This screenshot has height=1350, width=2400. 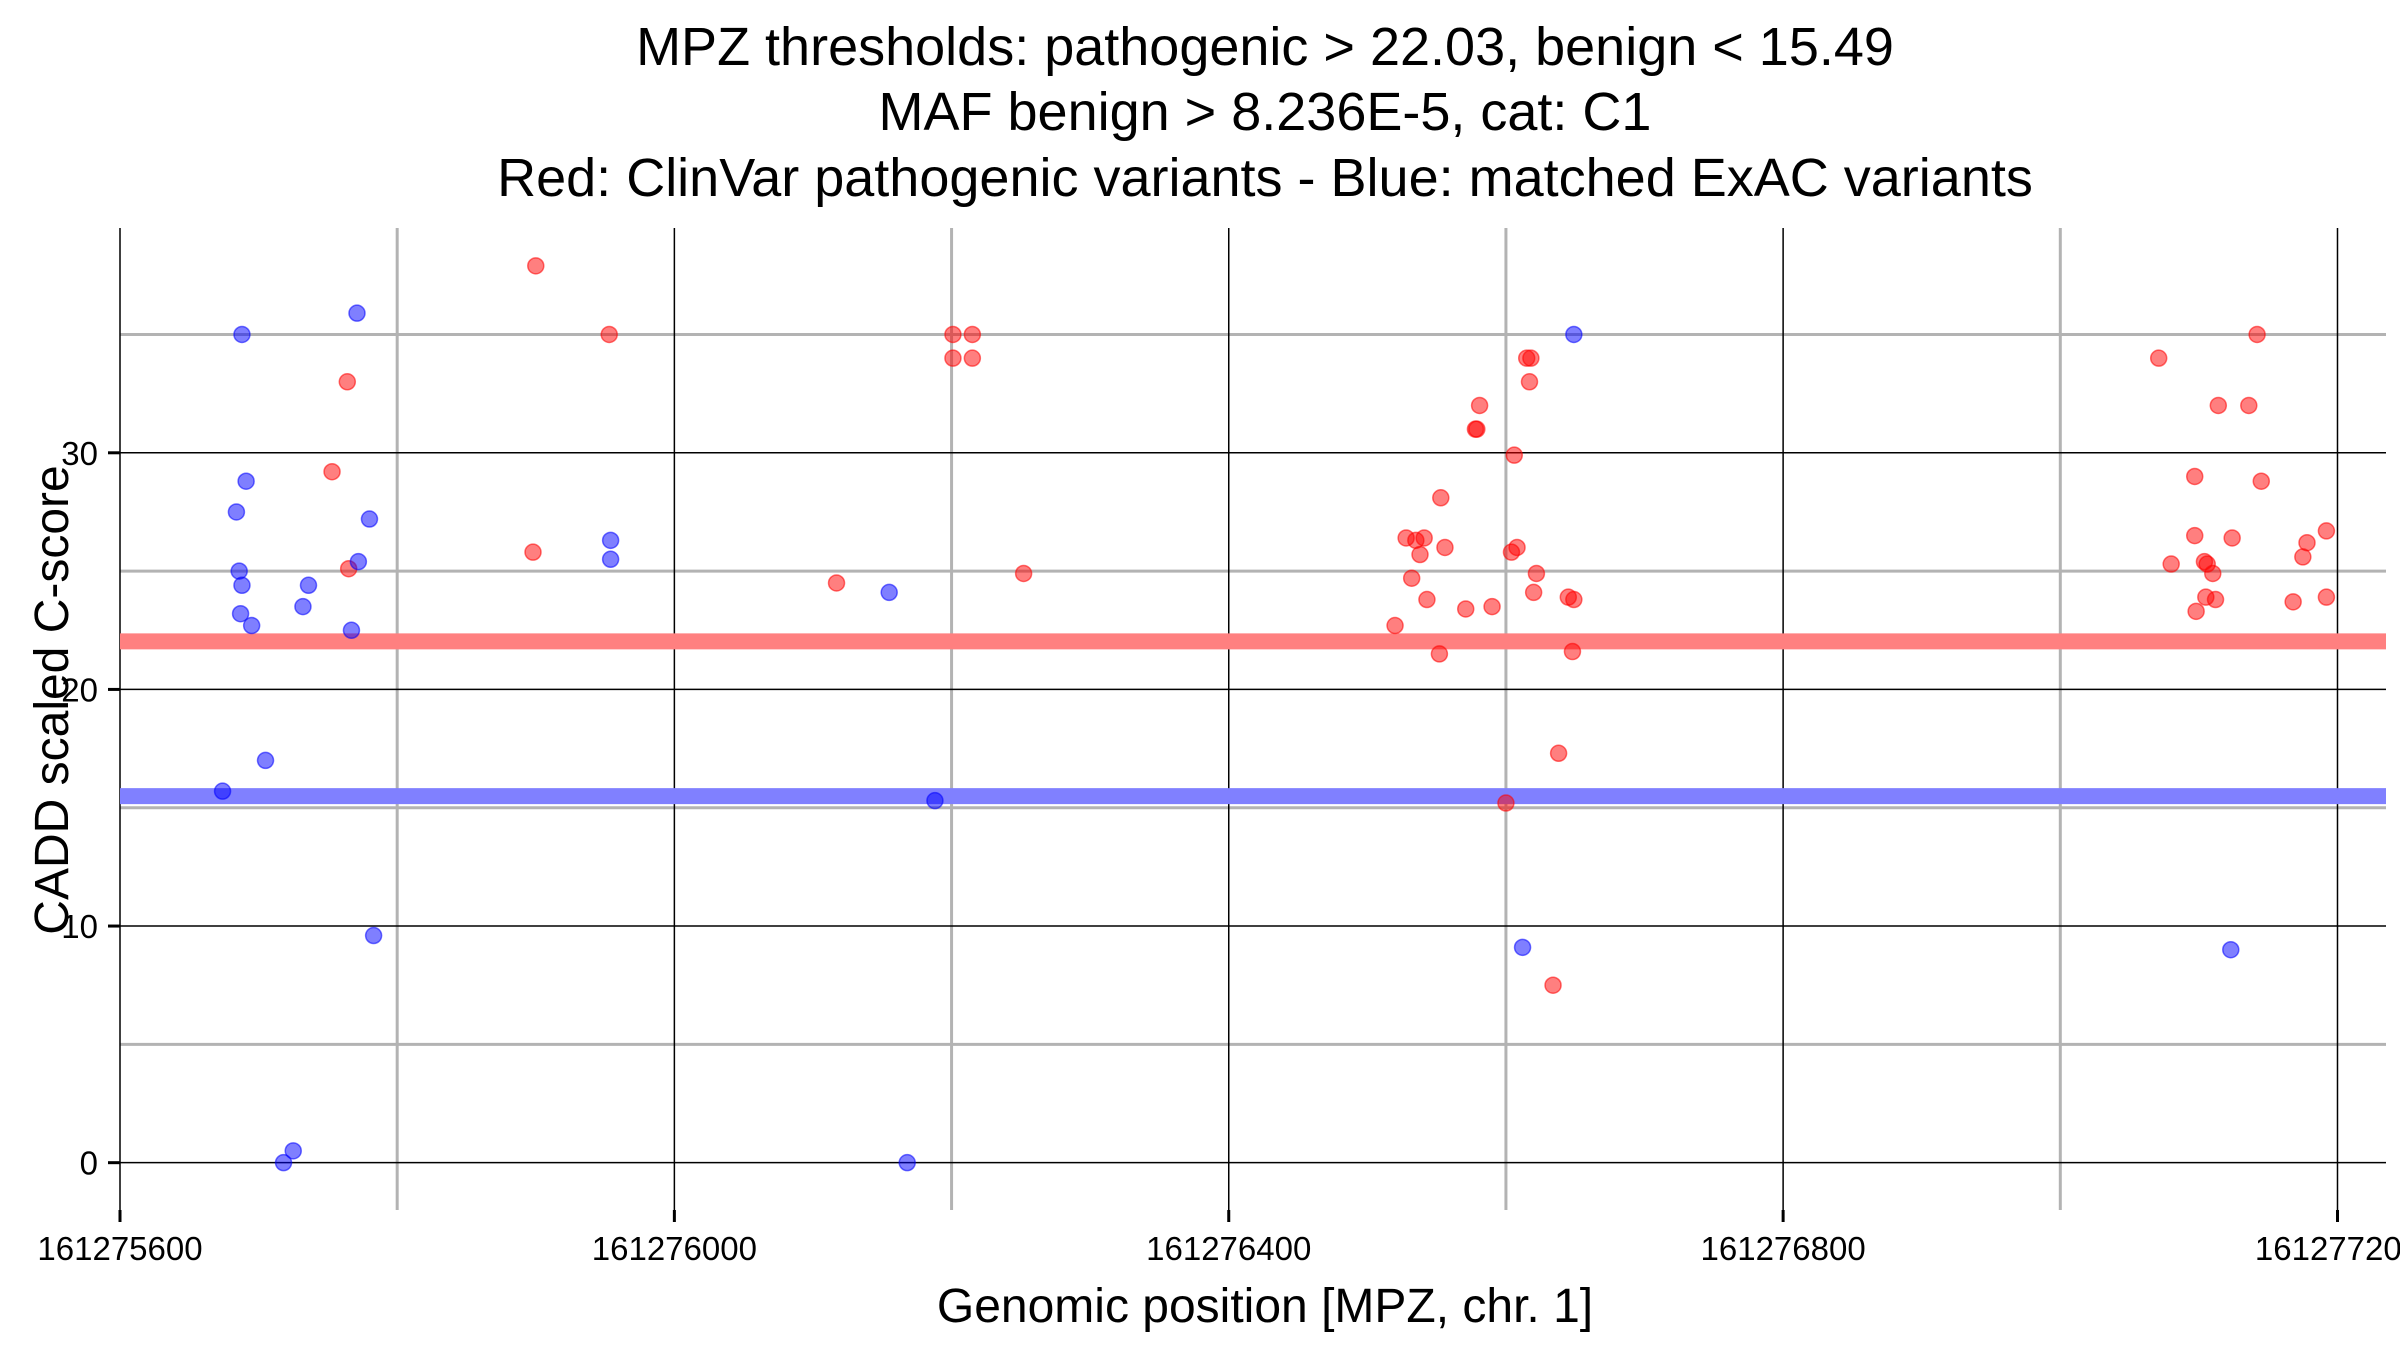 I want to click on threshold-layer, so click(x=1253, y=719).